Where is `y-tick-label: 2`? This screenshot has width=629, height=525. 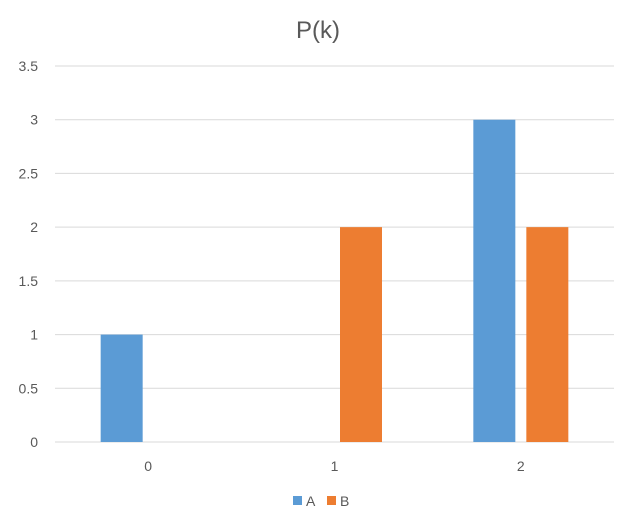
y-tick-label: 2 is located at coordinates (34, 227).